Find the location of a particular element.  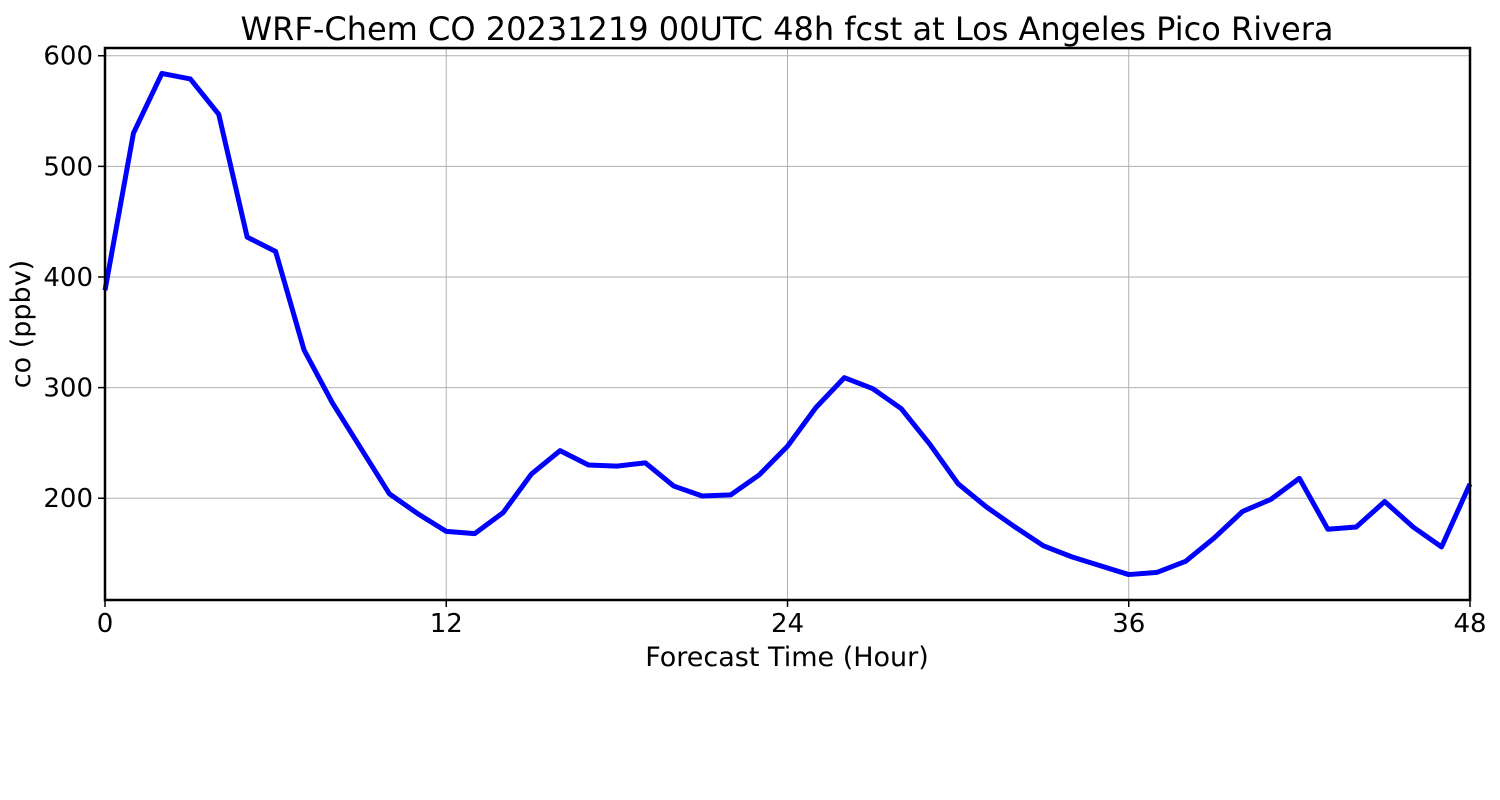

x-tick-label: 24 is located at coordinates (787, 624).